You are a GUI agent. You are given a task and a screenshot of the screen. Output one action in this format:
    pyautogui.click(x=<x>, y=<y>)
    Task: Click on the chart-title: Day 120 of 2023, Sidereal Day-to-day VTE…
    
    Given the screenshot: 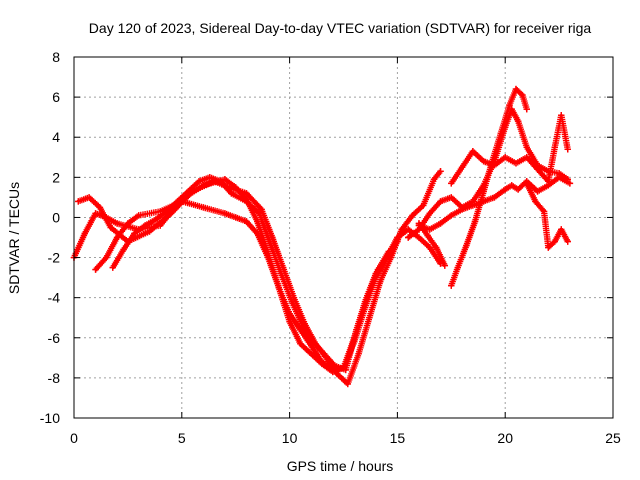 What is the action you would take?
    pyautogui.click(x=340, y=28)
    